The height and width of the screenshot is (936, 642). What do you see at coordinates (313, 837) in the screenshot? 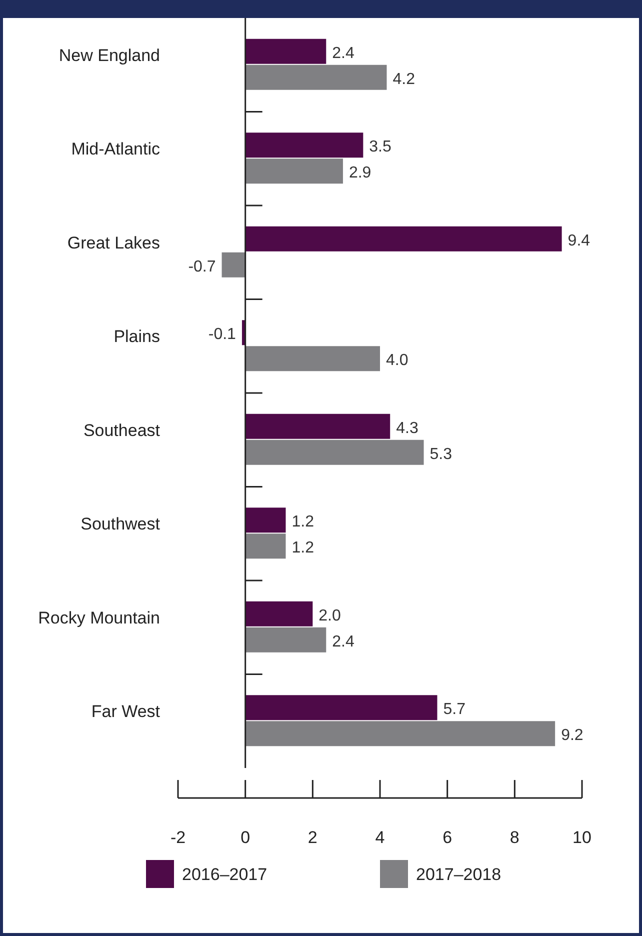
I see `x-tick-label: 2` at bounding box center [313, 837].